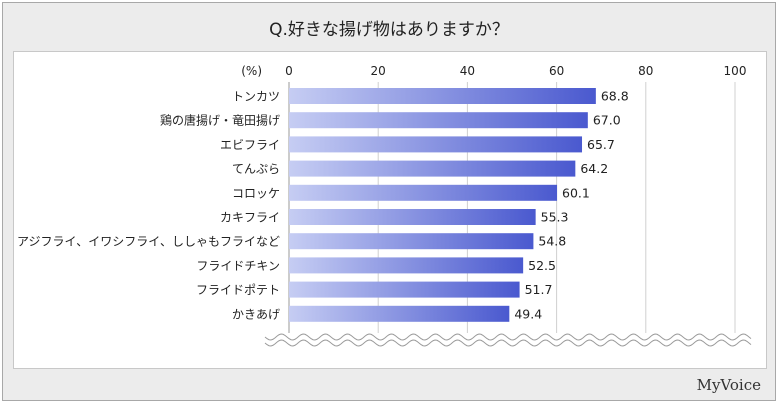  What do you see at coordinates (615, 96) in the screenshot?
I see `value-label: 68.8` at bounding box center [615, 96].